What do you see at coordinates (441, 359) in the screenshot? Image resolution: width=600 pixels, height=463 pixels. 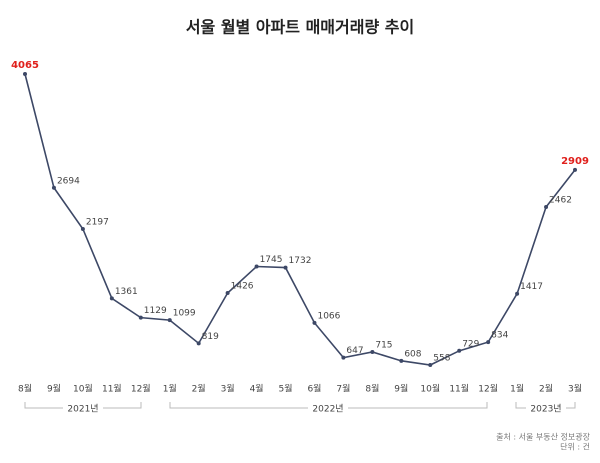 I see `data-label: 558` at bounding box center [441, 359].